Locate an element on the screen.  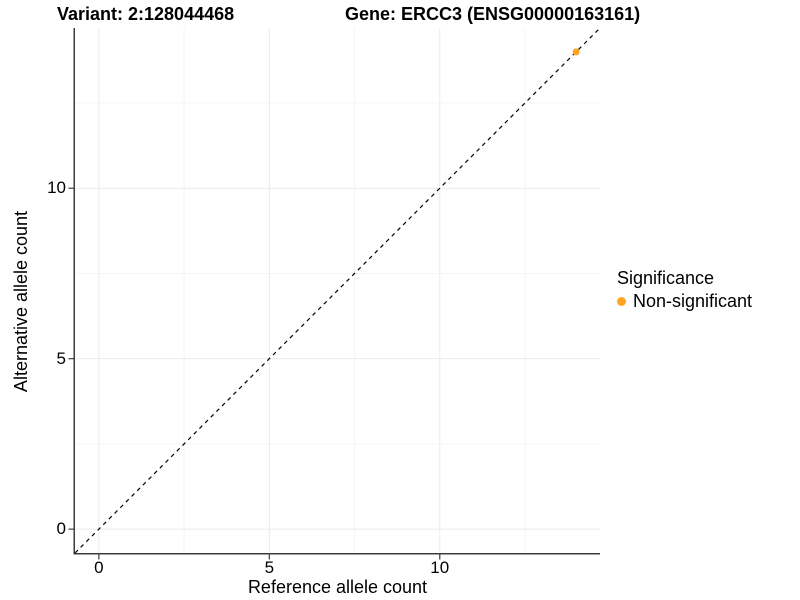
legend-entry-non-significant: Non-significant is located at coordinates (684, 301).